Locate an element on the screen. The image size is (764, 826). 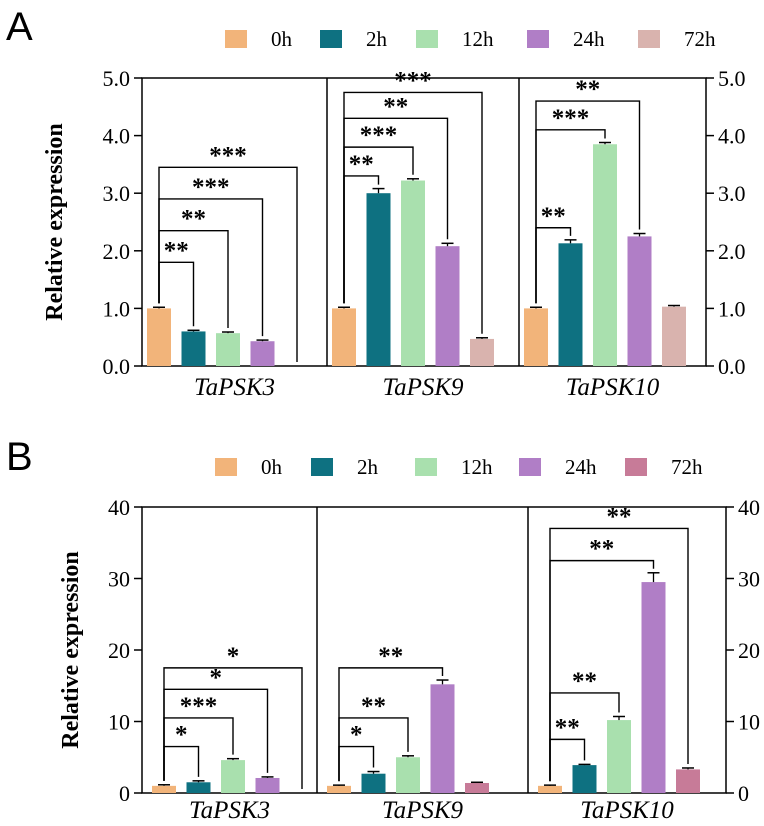
y-tick-label-left-0: 0 is located at coordinates (124, 793).